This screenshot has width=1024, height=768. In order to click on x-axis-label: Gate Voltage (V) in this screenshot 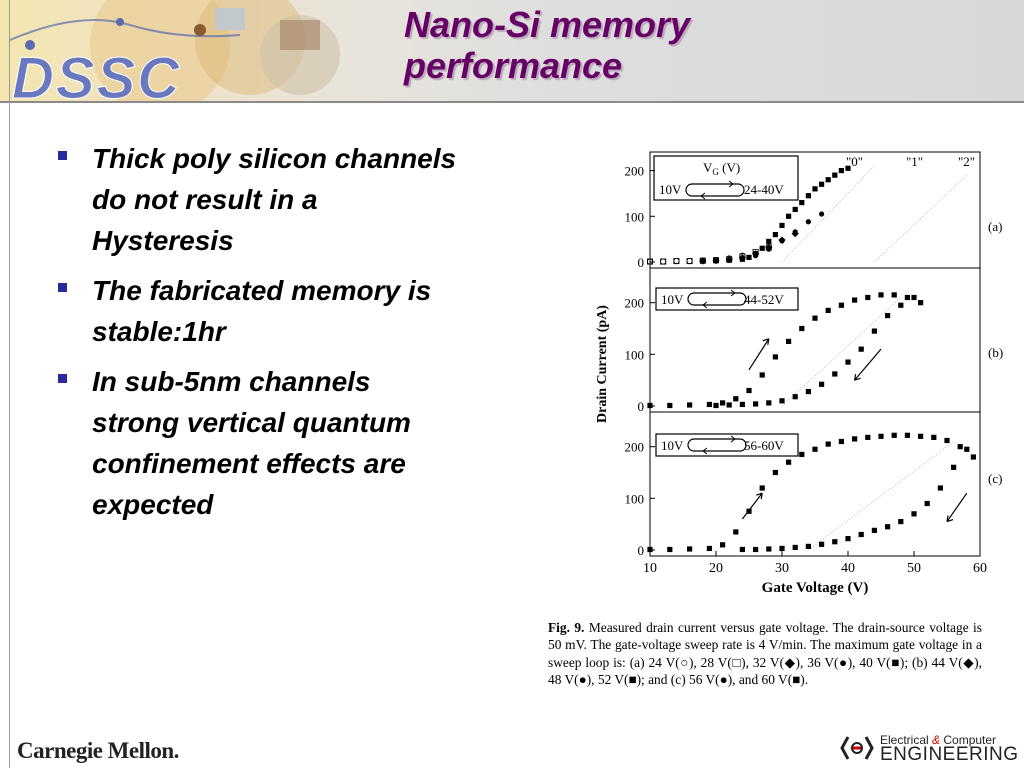, I will do `click(815, 588)`.